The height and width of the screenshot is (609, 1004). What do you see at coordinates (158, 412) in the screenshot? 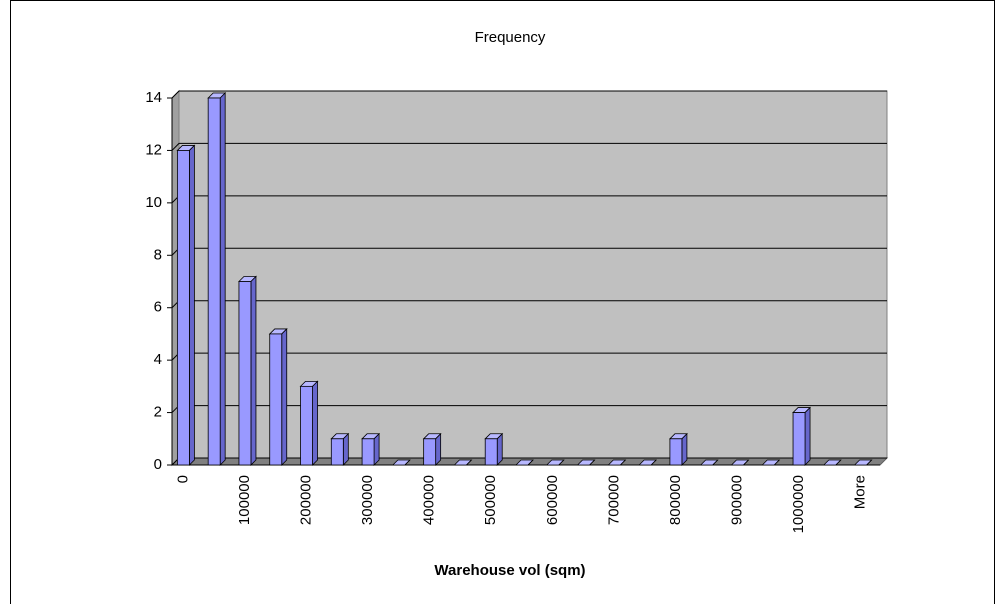
I see `y-tick-label: 2` at bounding box center [158, 412].